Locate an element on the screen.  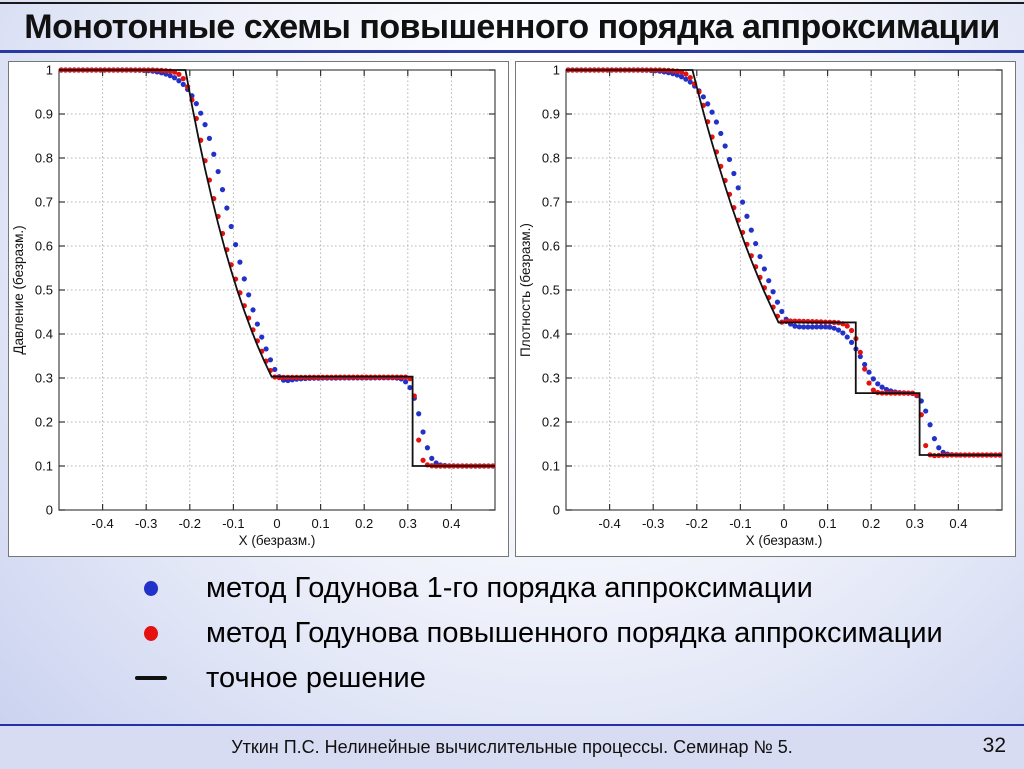
title-underline is located at coordinates (512, 51).